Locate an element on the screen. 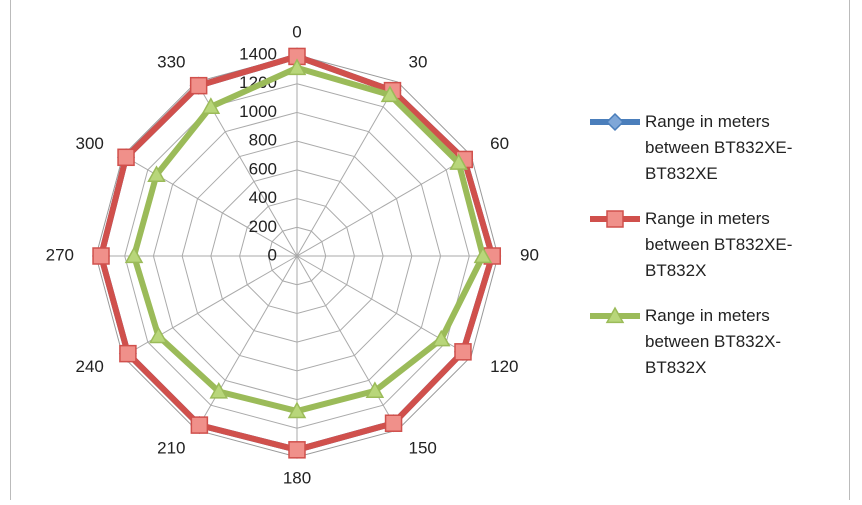  radial-tick-label: 600 is located at coordinates (263, 168).